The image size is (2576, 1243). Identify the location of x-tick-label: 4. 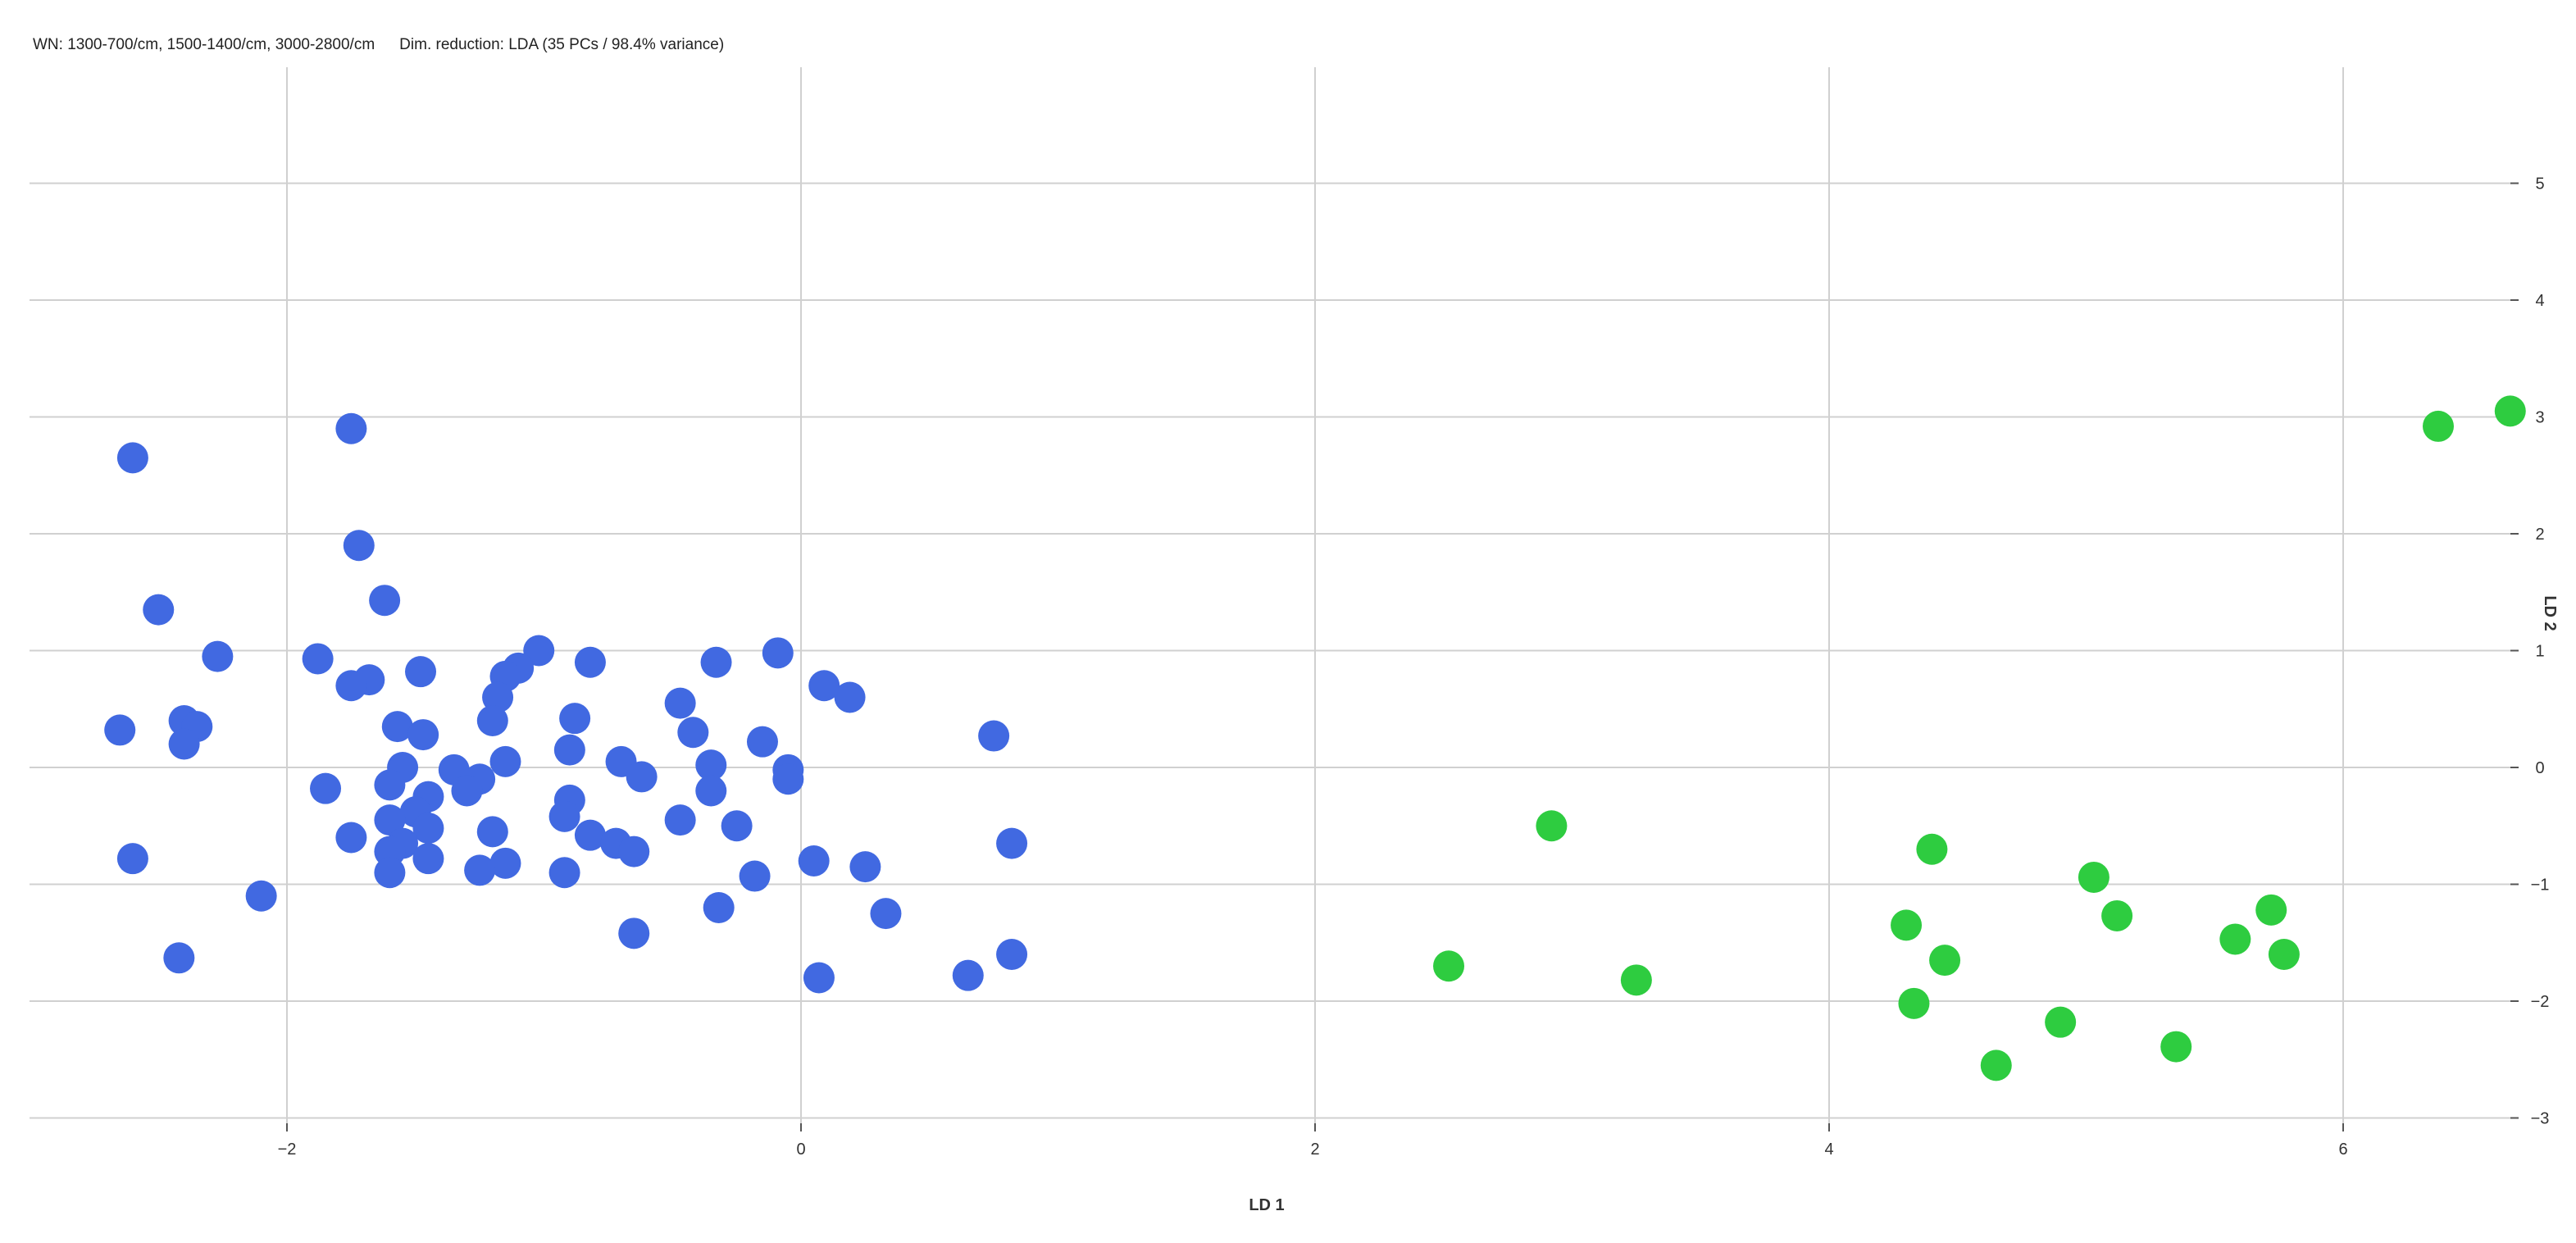
(1828, 1150).